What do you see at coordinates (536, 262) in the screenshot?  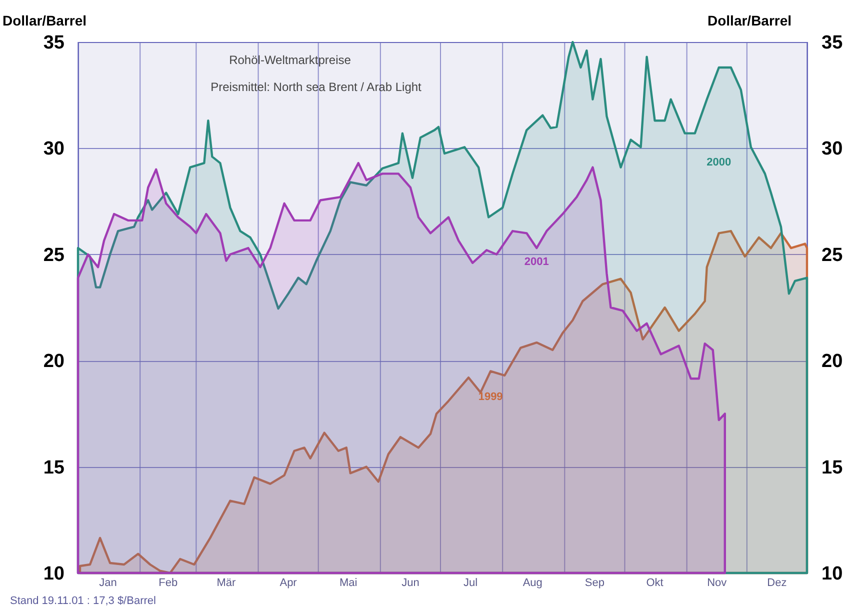 I see `series-label: 2001` at bounding box center [536, 262].